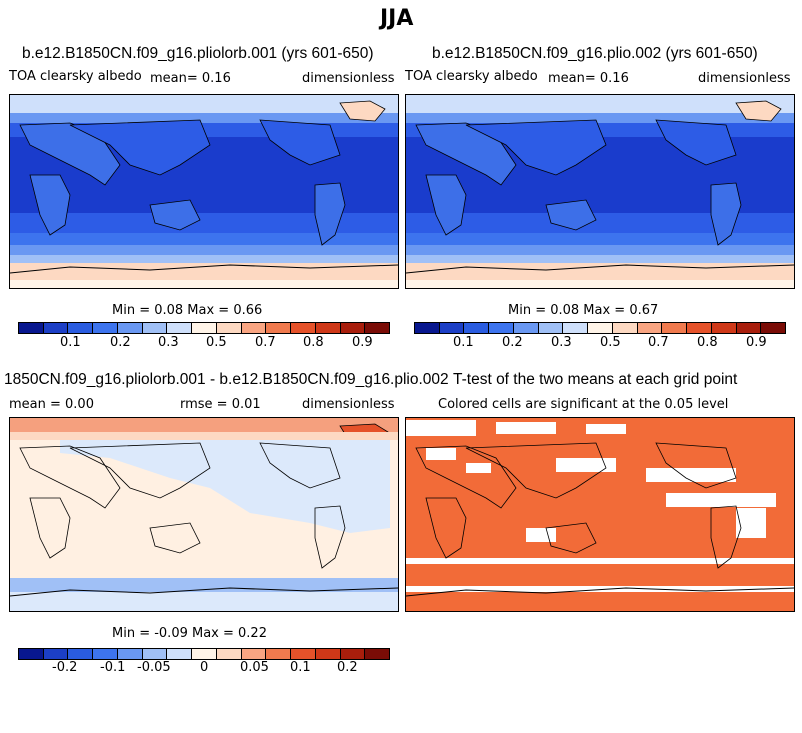  I want to click on panel-1-colorbar-tick: 0.2, so click(120, 342).